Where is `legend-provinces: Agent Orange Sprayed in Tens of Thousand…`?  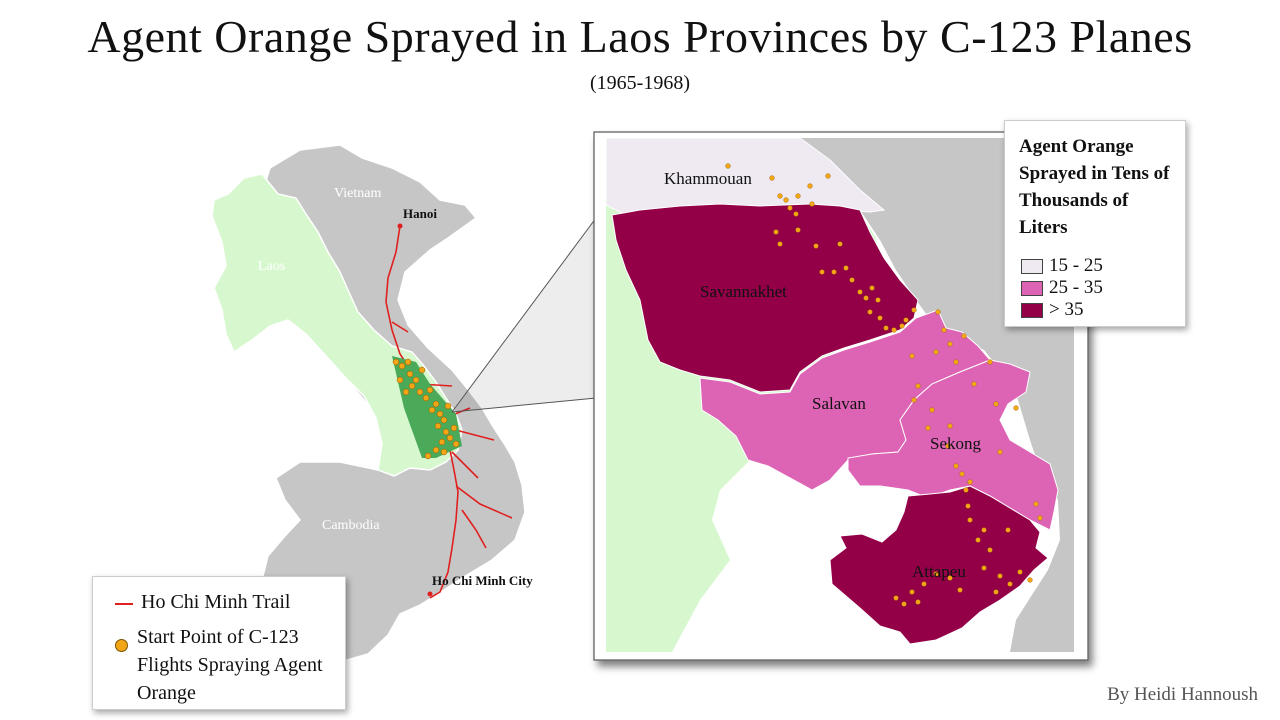
legend-provinces: Agent Orange Sprayed in Tens of Thousand… is located at coordinates (1095, 223).